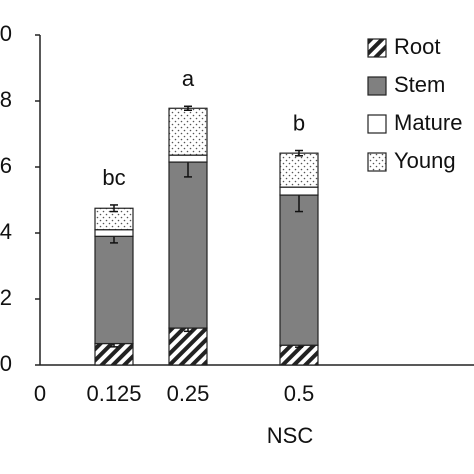 This screenshot has height=474, width=474. What do you see at coordinates (417, 46) in the screenshot?
I see `legend-label: Root` at bounding box center [417, 46].